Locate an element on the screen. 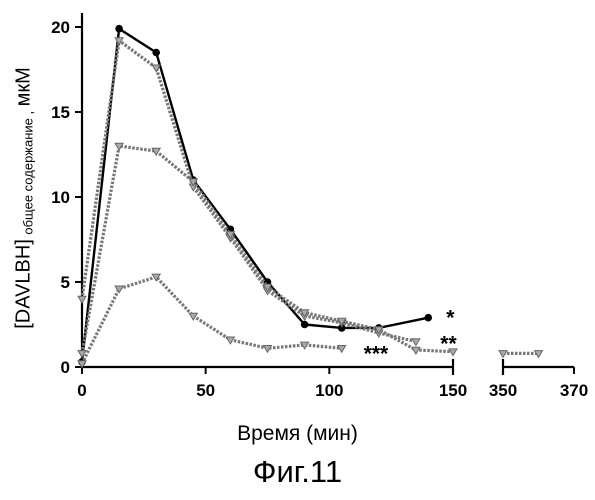  x-axis-label: Время (мин) is located at coordinates (297, 434).